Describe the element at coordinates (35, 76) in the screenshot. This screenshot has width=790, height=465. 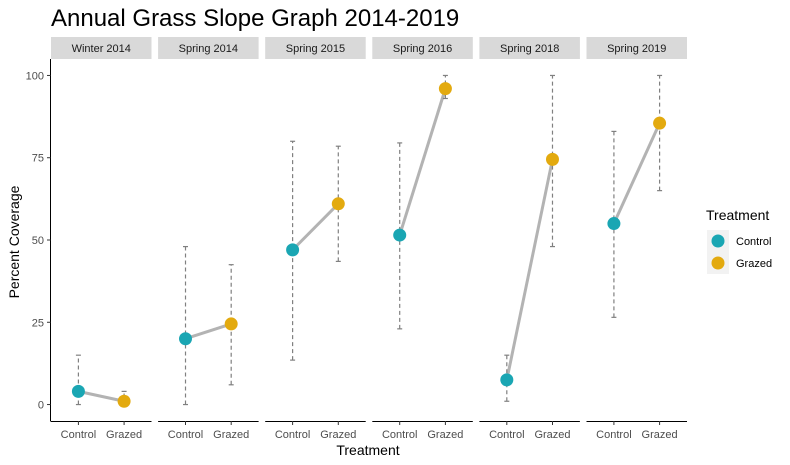
I see `y-tick-label: 100` at that location.